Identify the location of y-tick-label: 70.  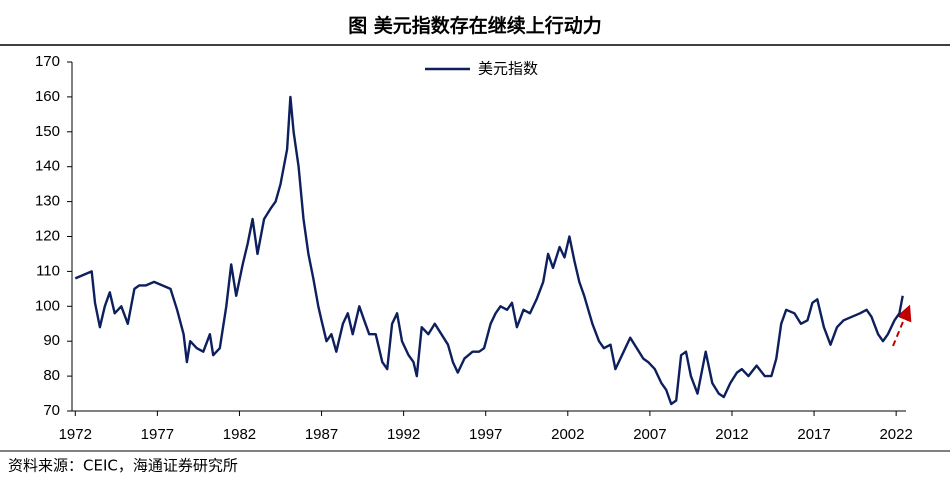
(51, 410).